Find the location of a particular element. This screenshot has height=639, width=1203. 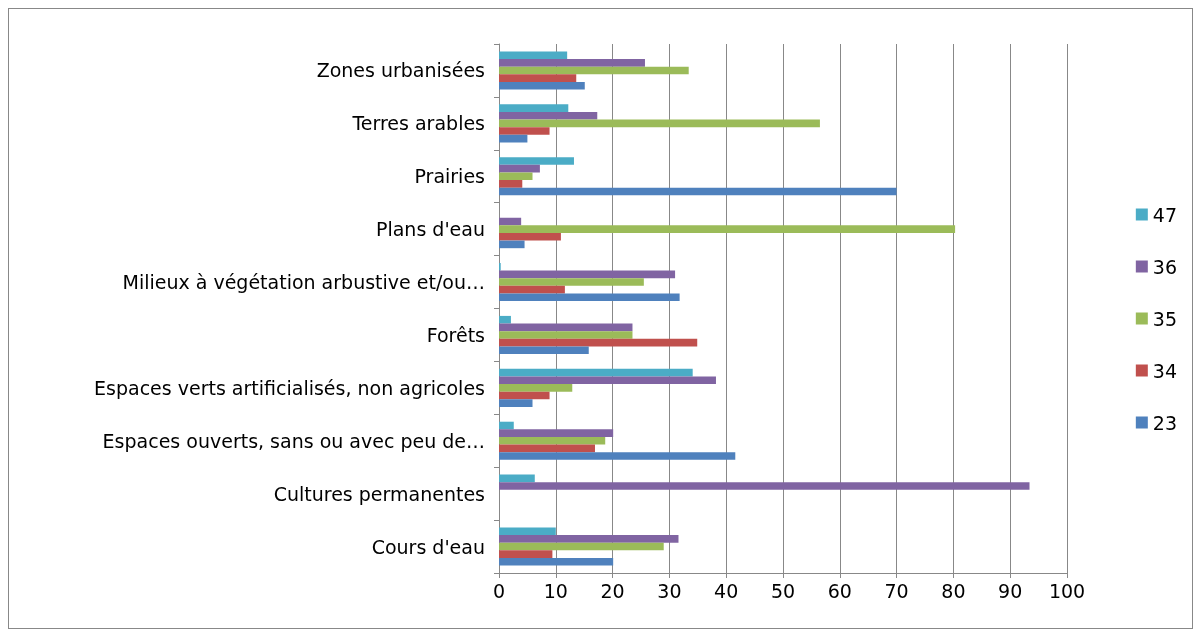

legend-label: 23 is located at coordinates (1165, 422).